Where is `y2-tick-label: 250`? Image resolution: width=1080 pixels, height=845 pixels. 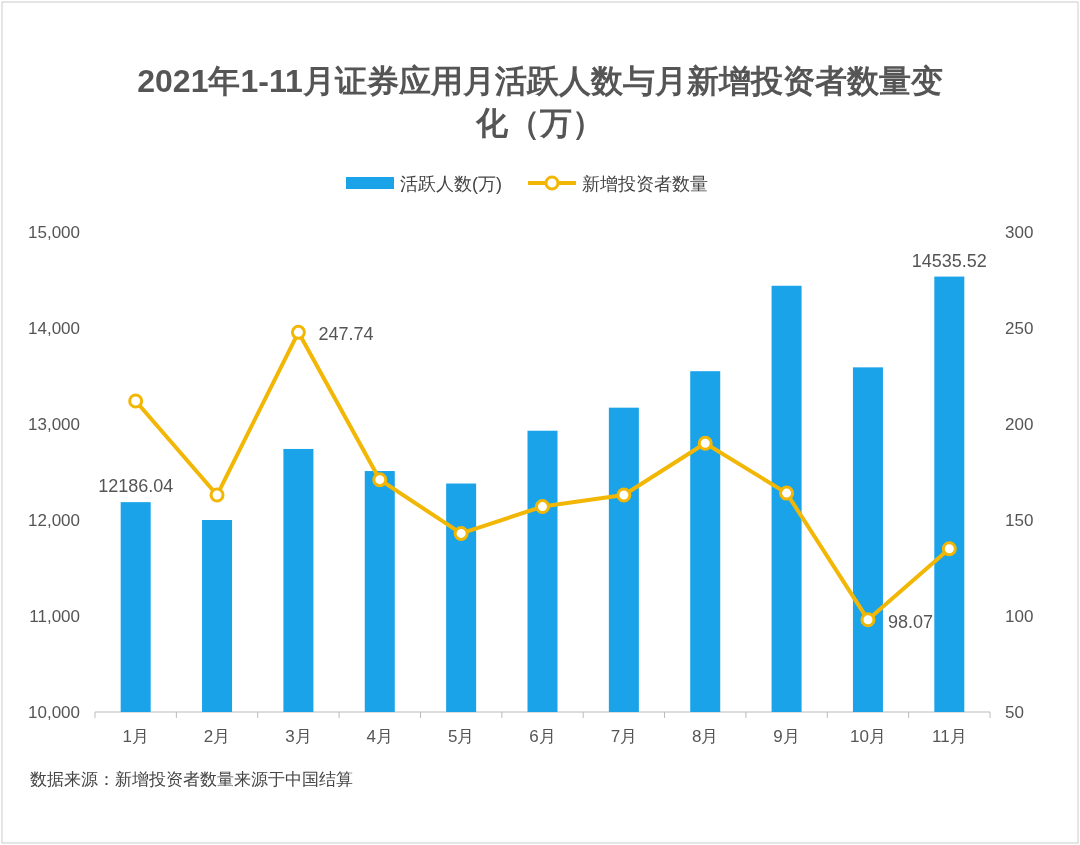
y2-tick-label: 250 is located at coordinates (1019, 328).